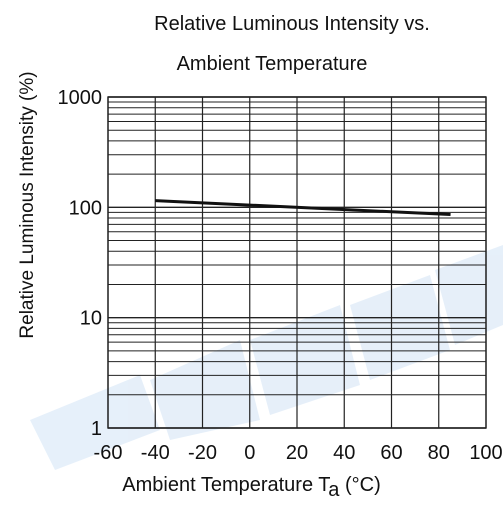  What do you see at coordinates (85, 208) in the screenshot?
I see `y-tick-label: 100` at bounding box center [85, 208].